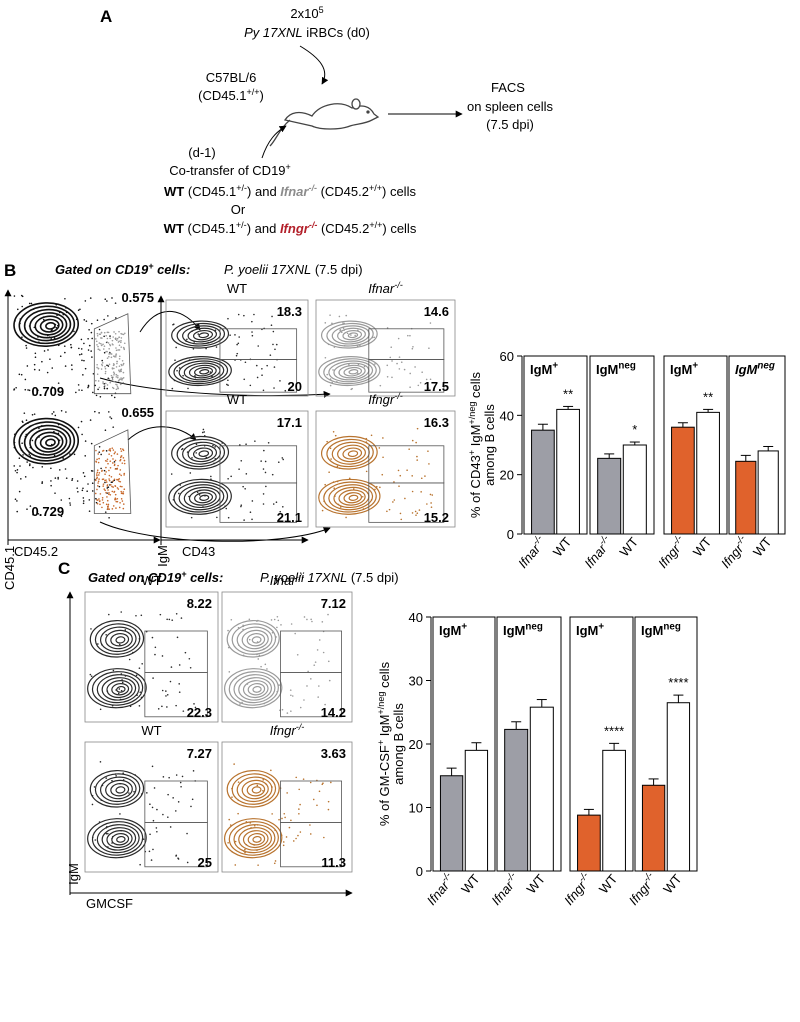  Describe the element at coordinates (406, 464) in the screenshot. I see `gate` at that location.